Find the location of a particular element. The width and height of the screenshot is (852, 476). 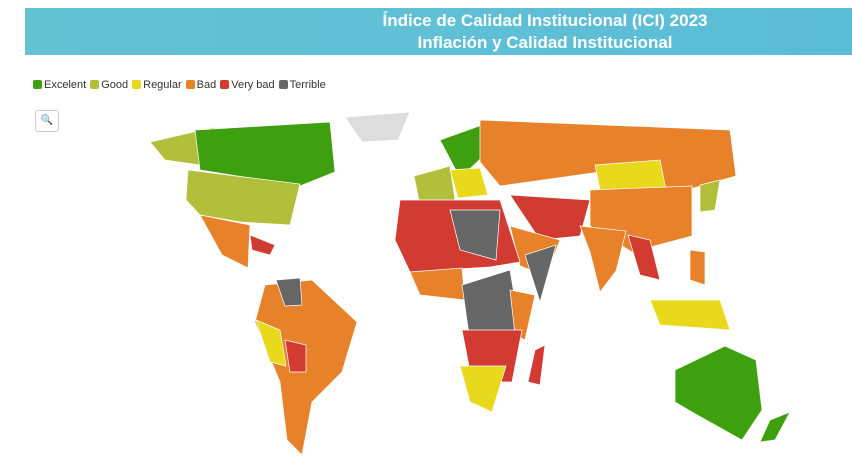

legend-item: Good is located at coordinates (109, 85).